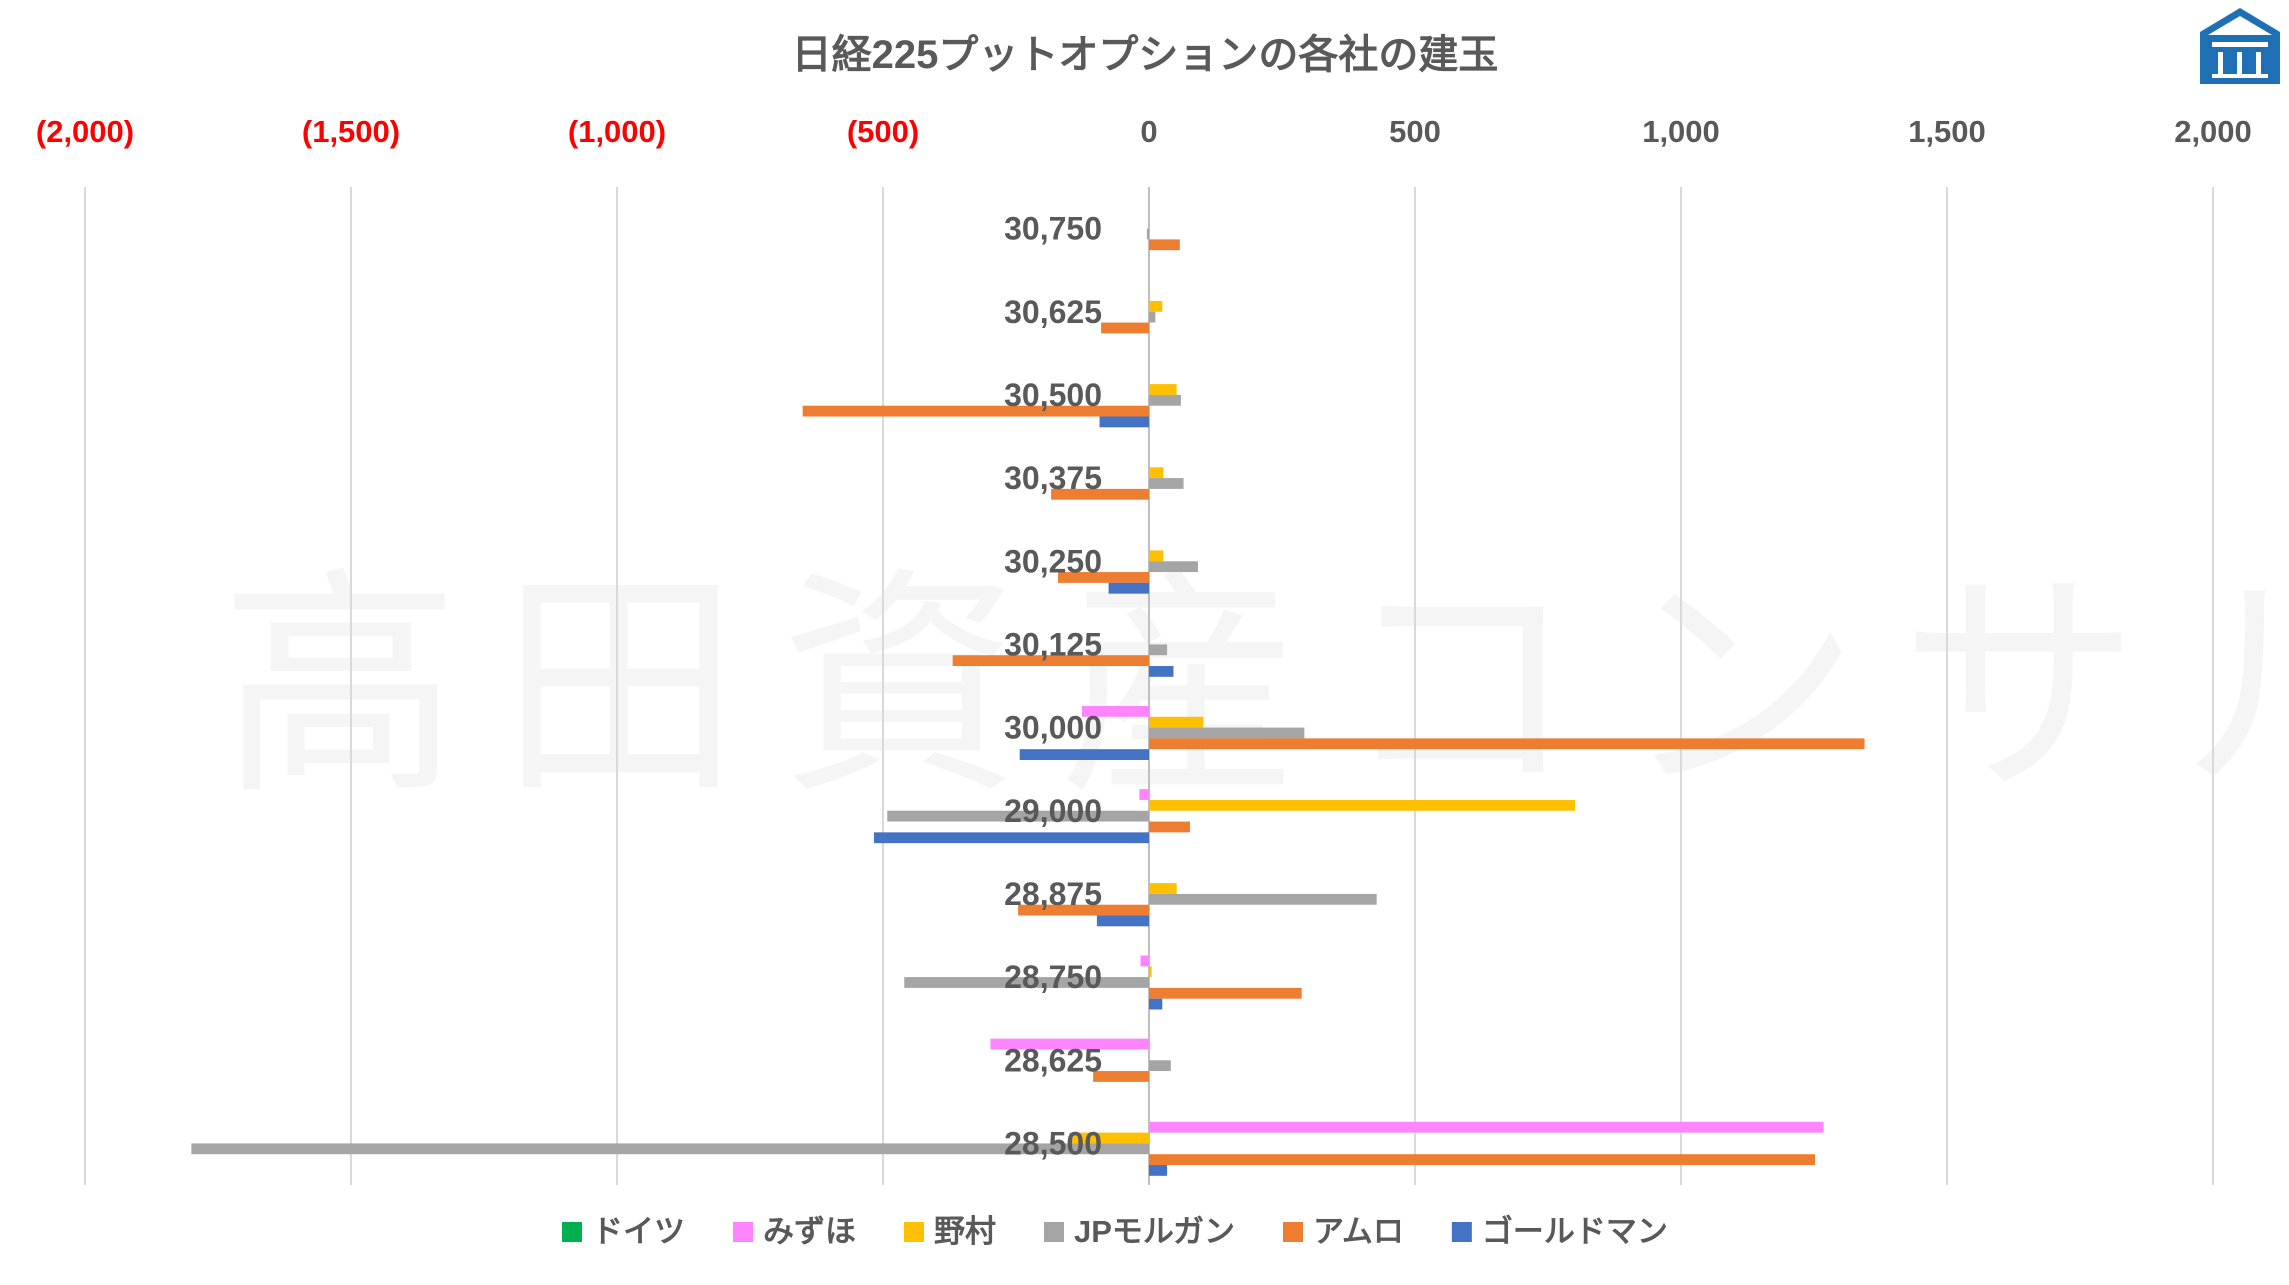 The width and height of the screenshot is (2289, 1285). I want to click on category-label: 30,000, so click(1053, 728).